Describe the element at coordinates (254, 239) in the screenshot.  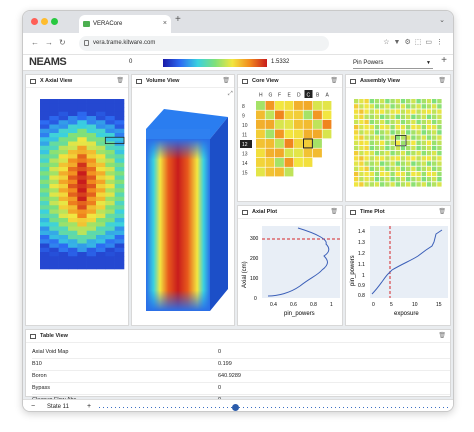
I see `y-tick: 300` at that location.